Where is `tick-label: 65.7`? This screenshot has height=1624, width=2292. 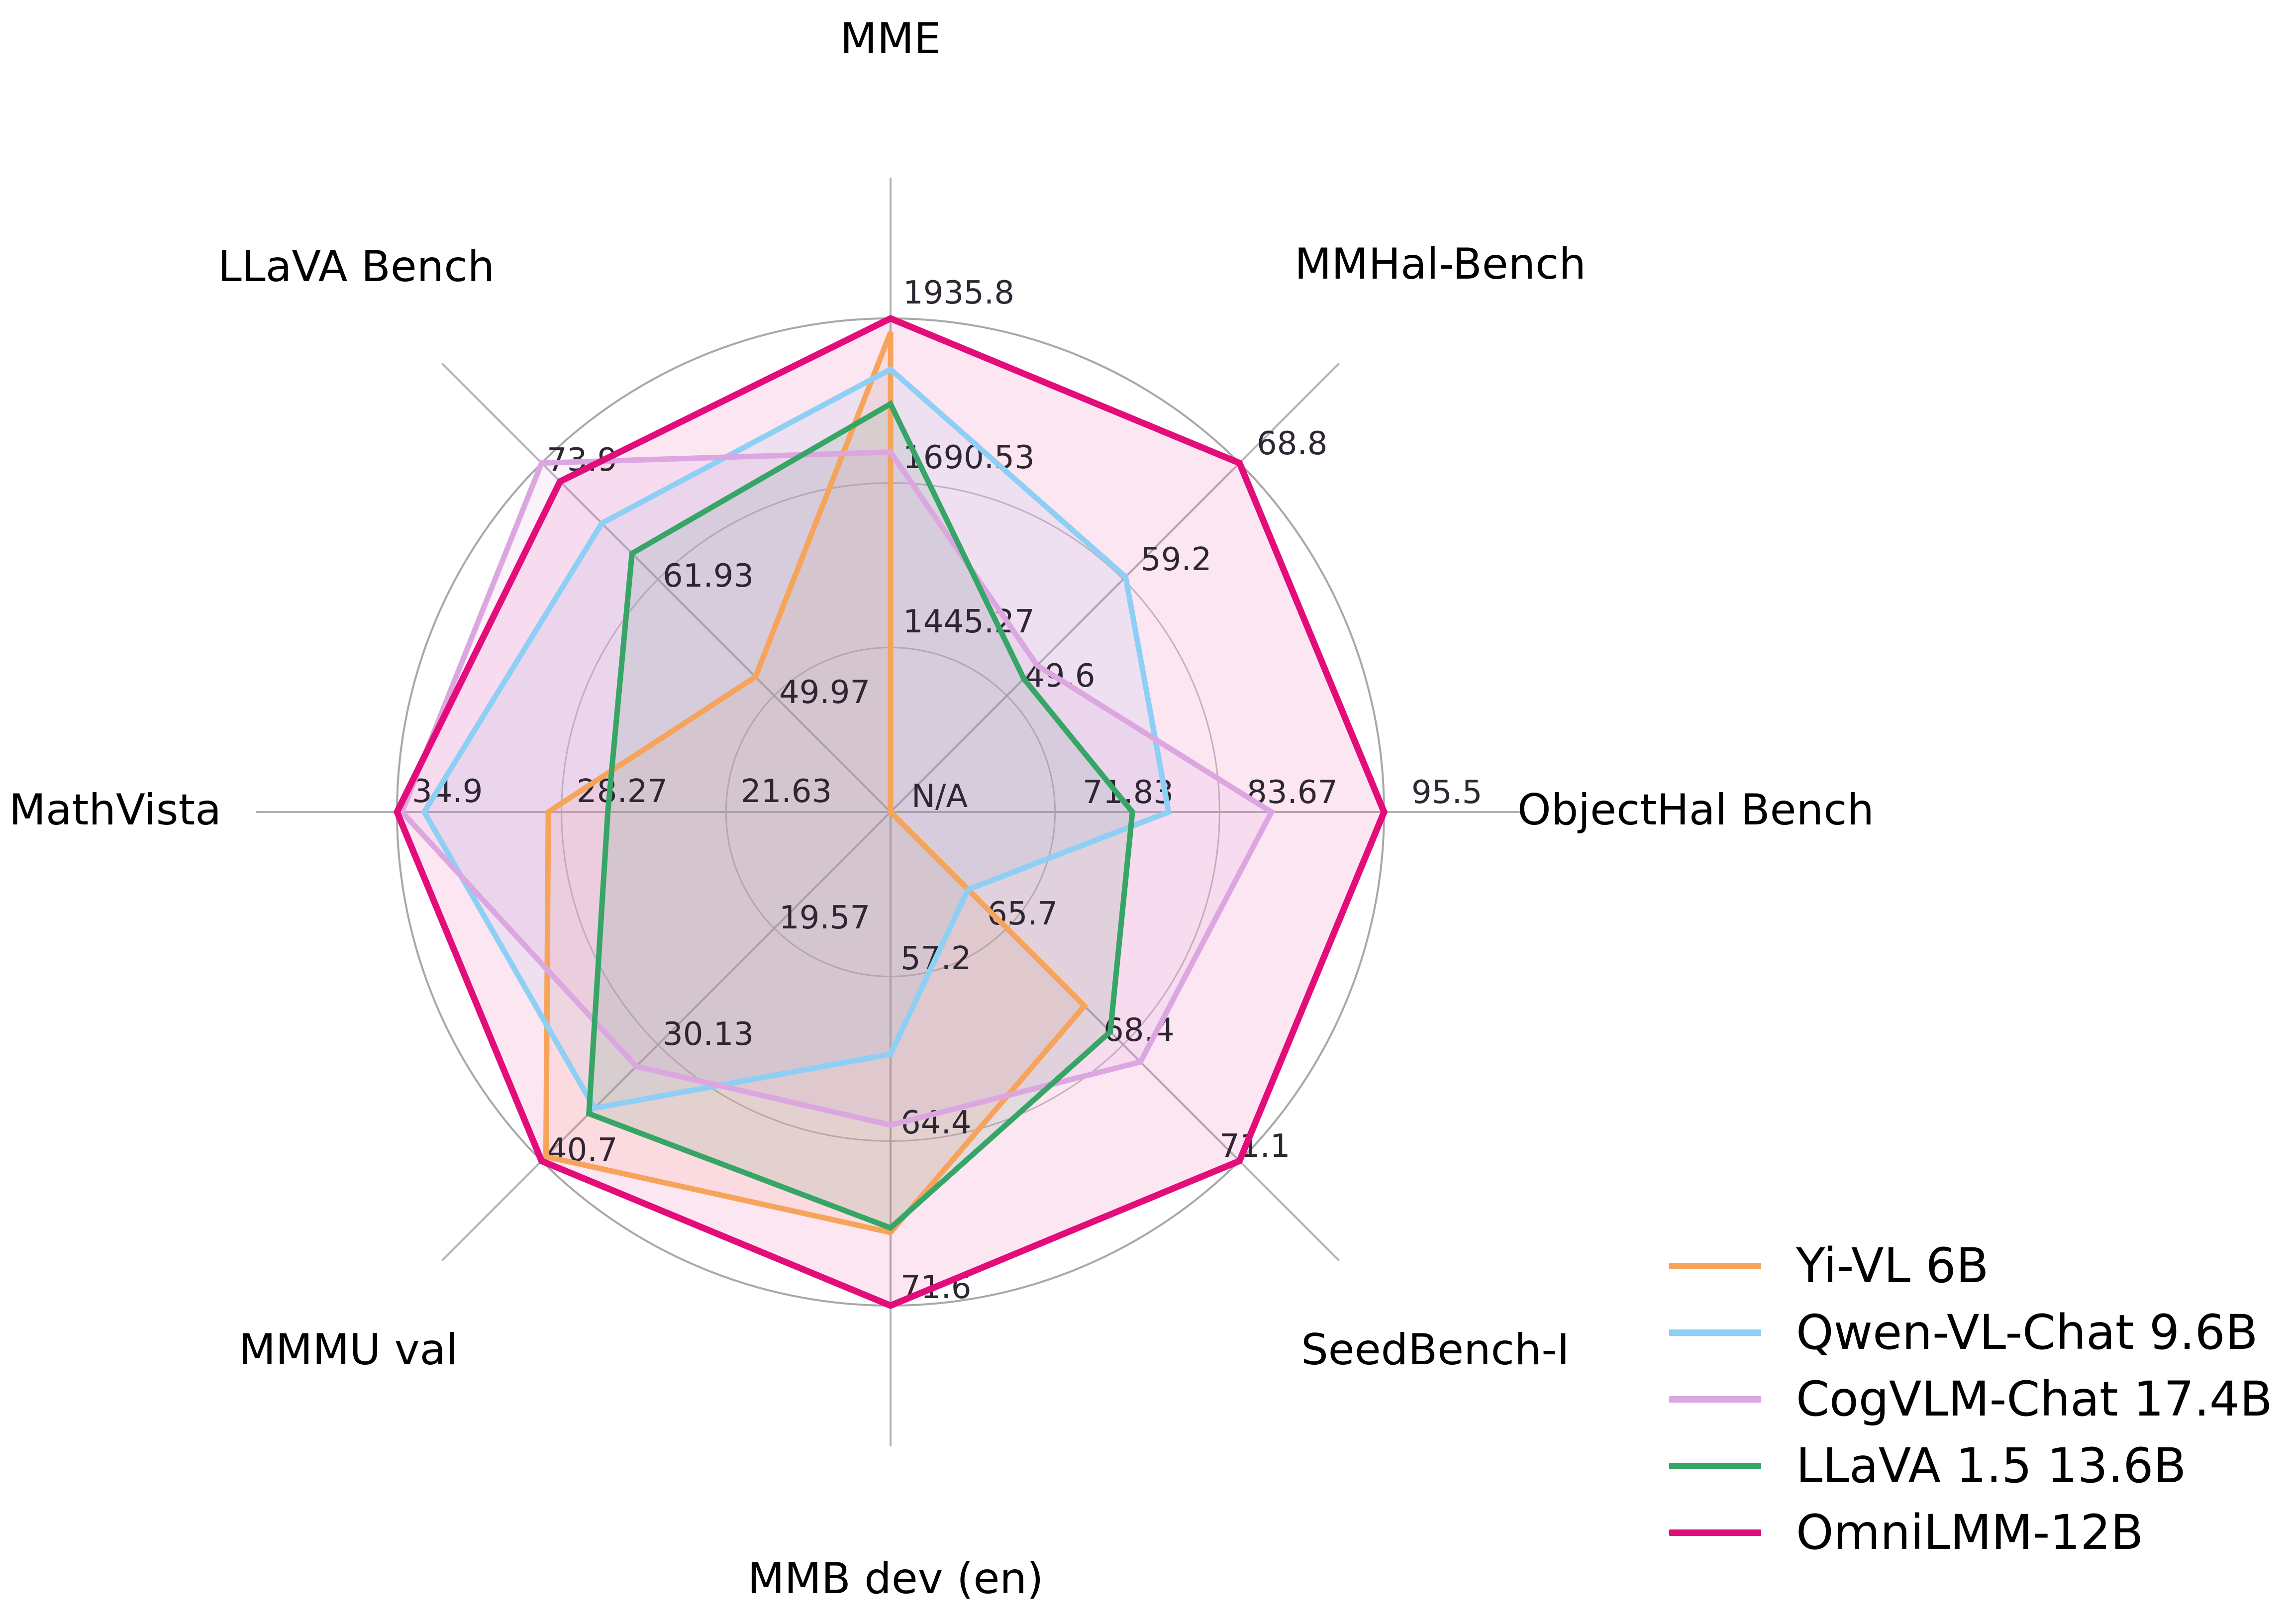 tick-label: 65.7 is located at coordinates (1022, 914).